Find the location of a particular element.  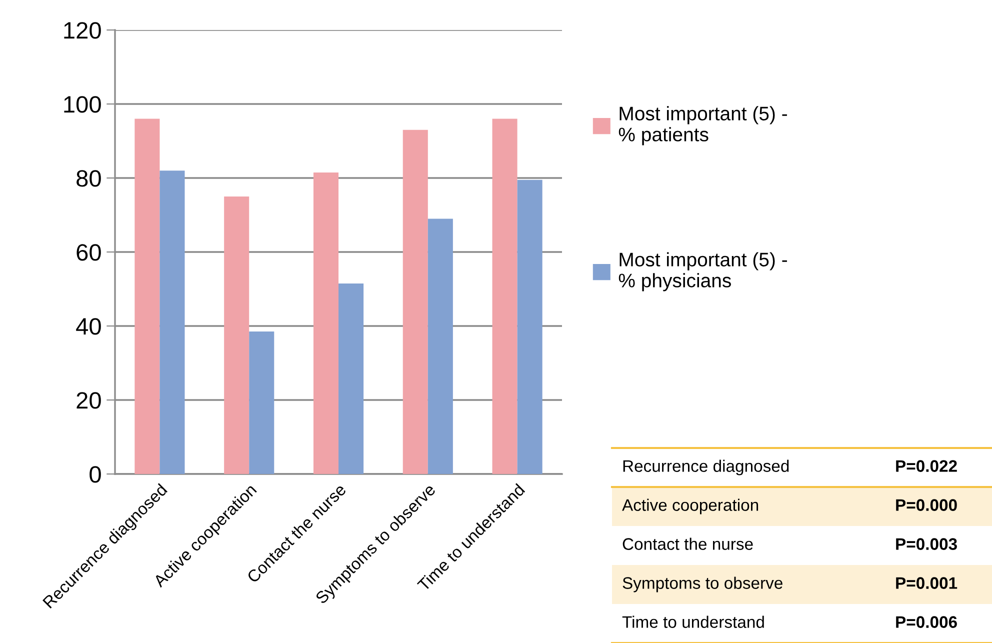

text: P=0.001 is located at coordinates (927, 583).